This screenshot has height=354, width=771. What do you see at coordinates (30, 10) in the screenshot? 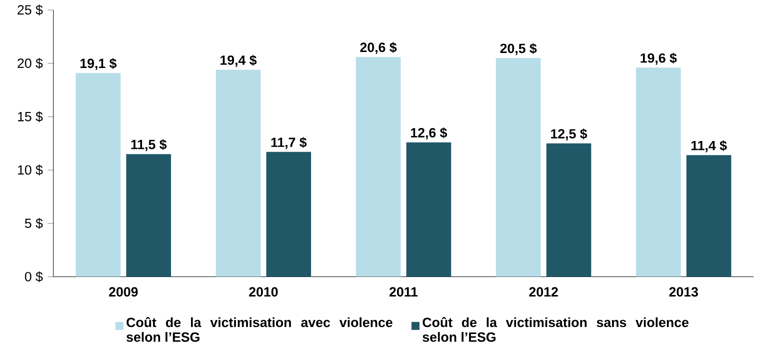
I see `y-tick-label: 25 $` at bounding box center [30, 10].